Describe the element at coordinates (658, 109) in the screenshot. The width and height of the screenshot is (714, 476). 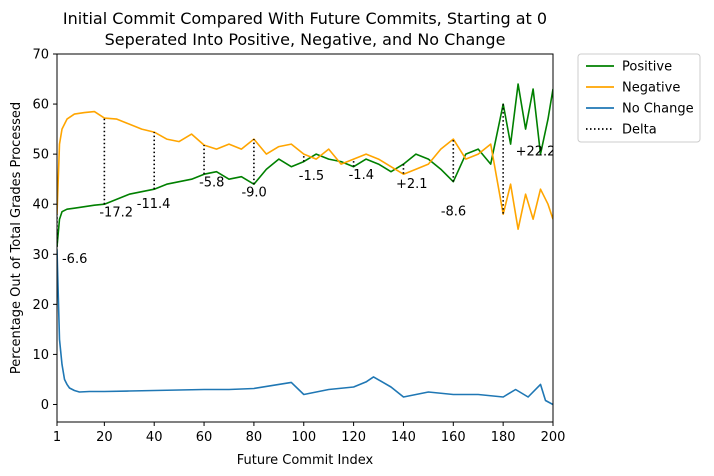
I see `legend-label-no-change: No Change` at that location.